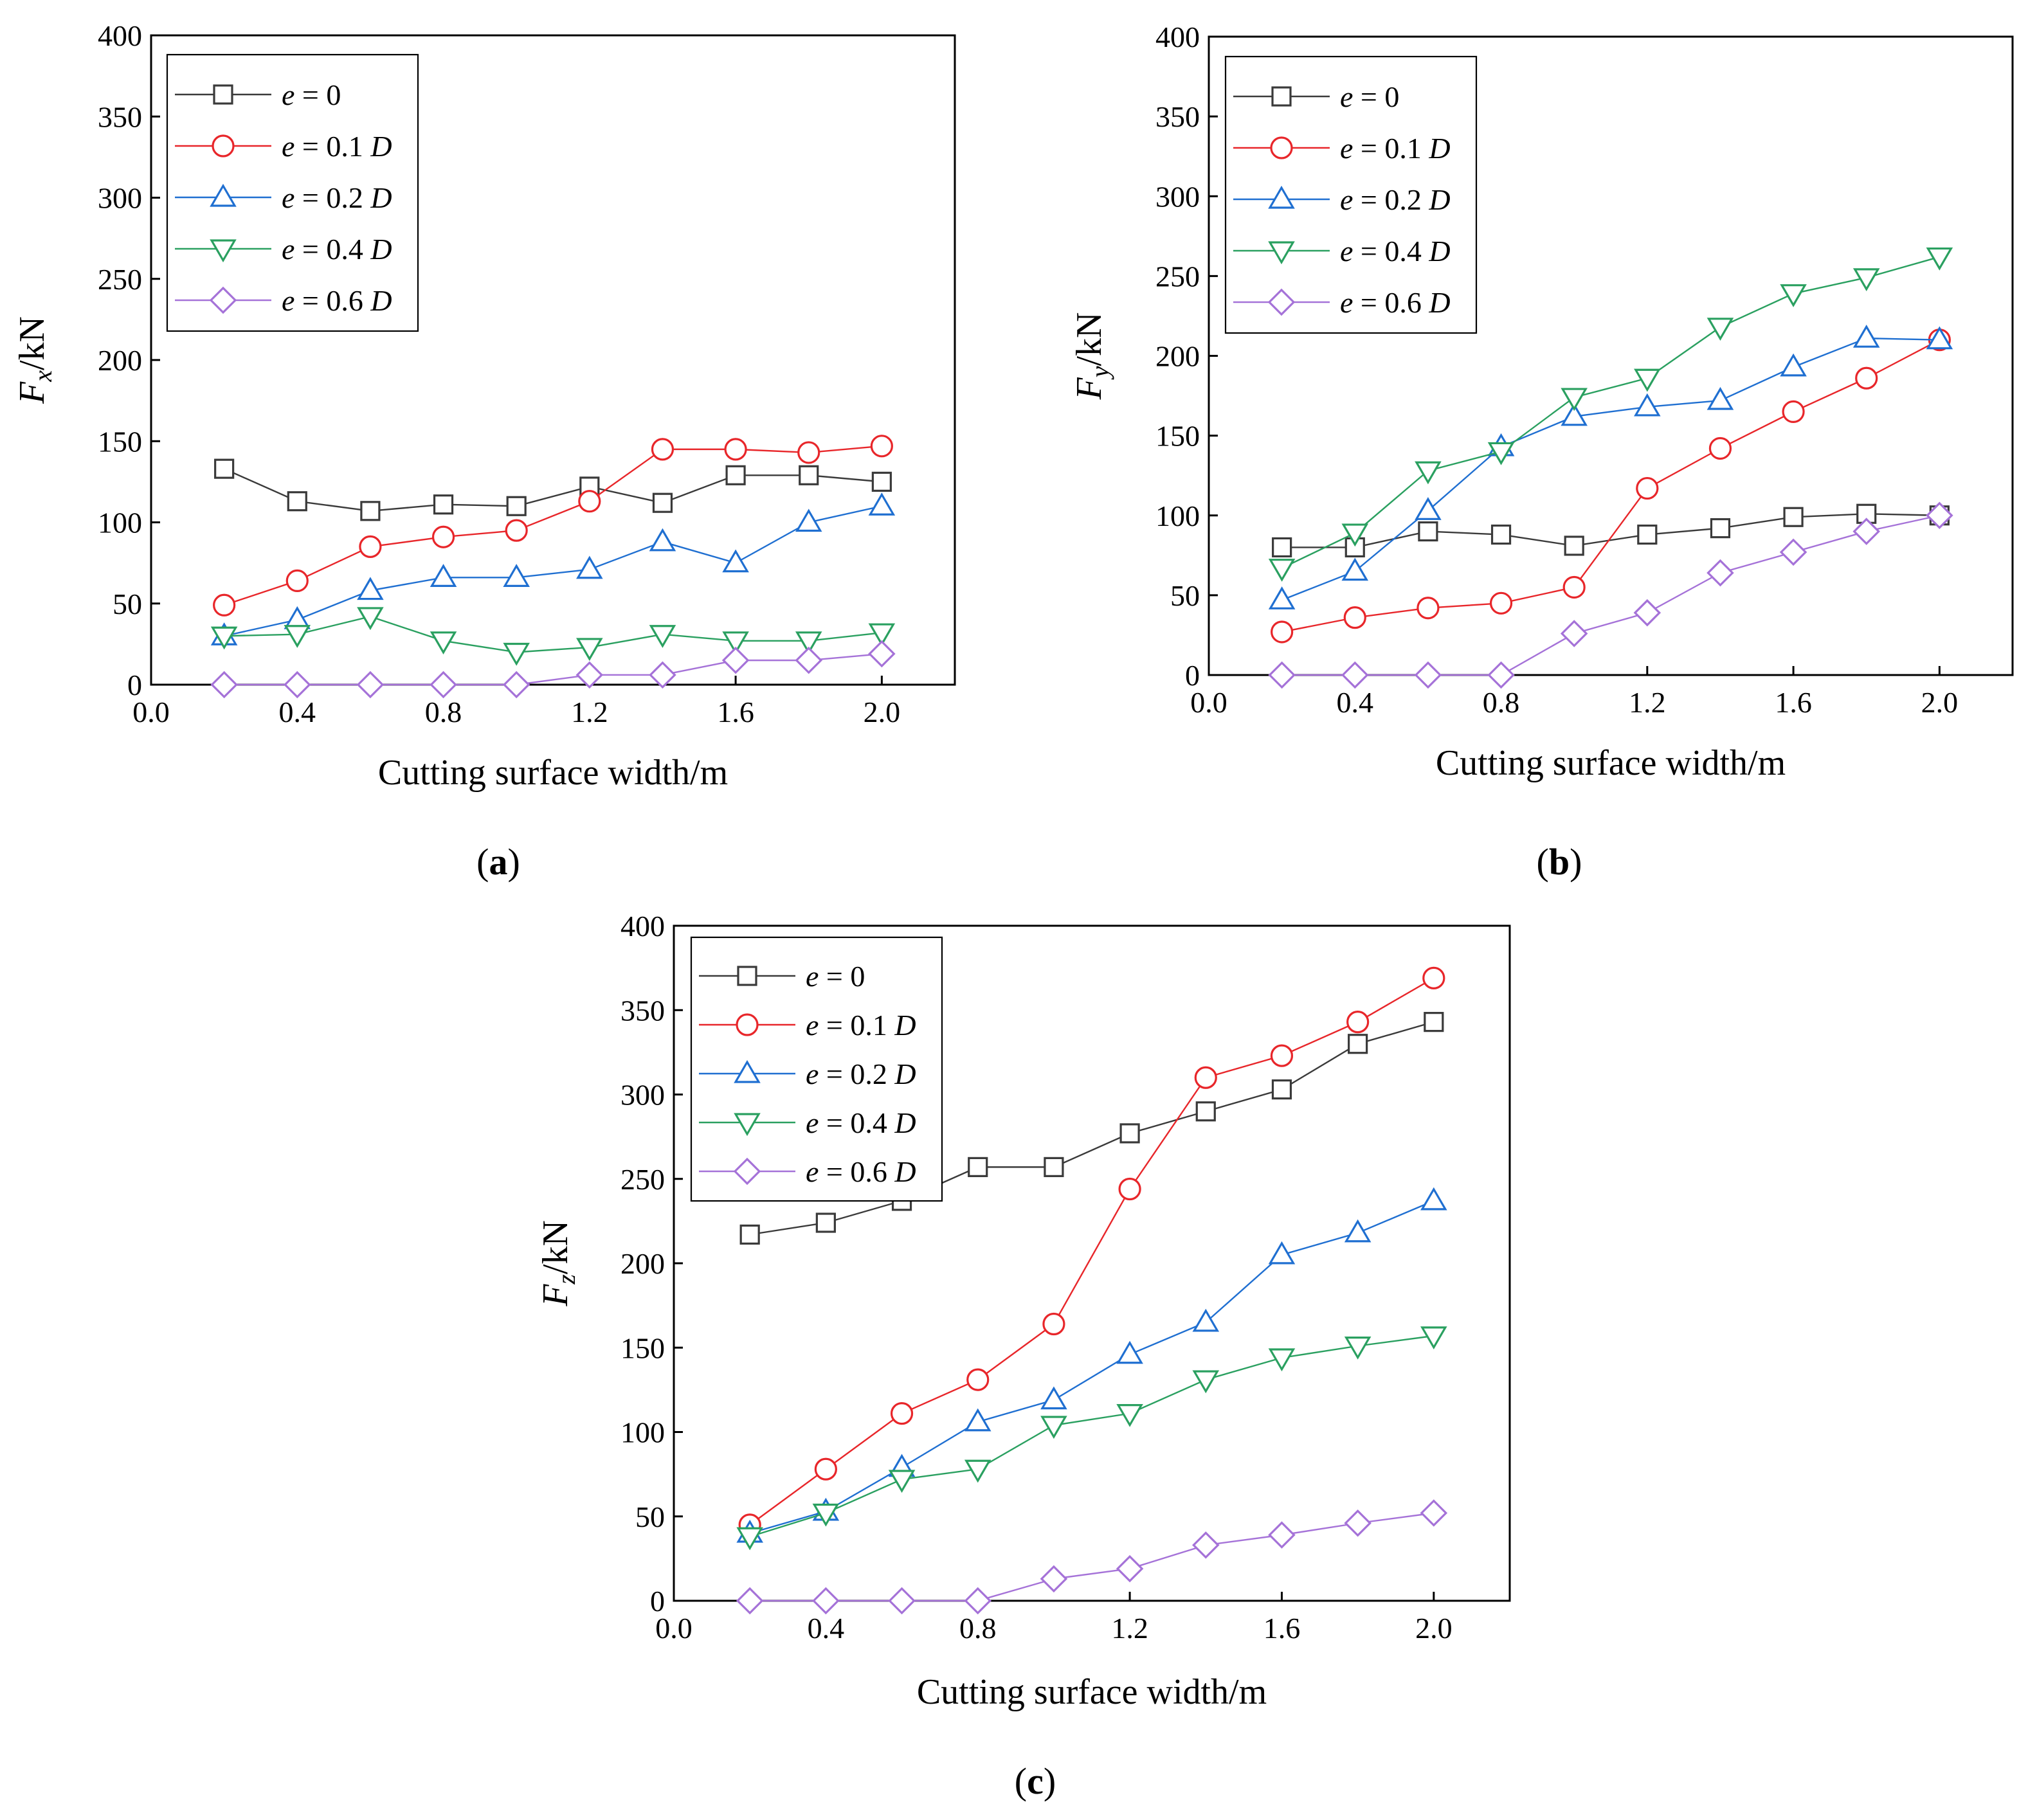 This screenshot has width=2028, height=1820. What do you see at coordinates (120, 35) in the screenshot?
I see `y-tick-label: 400` at bounding box center [120, 35].